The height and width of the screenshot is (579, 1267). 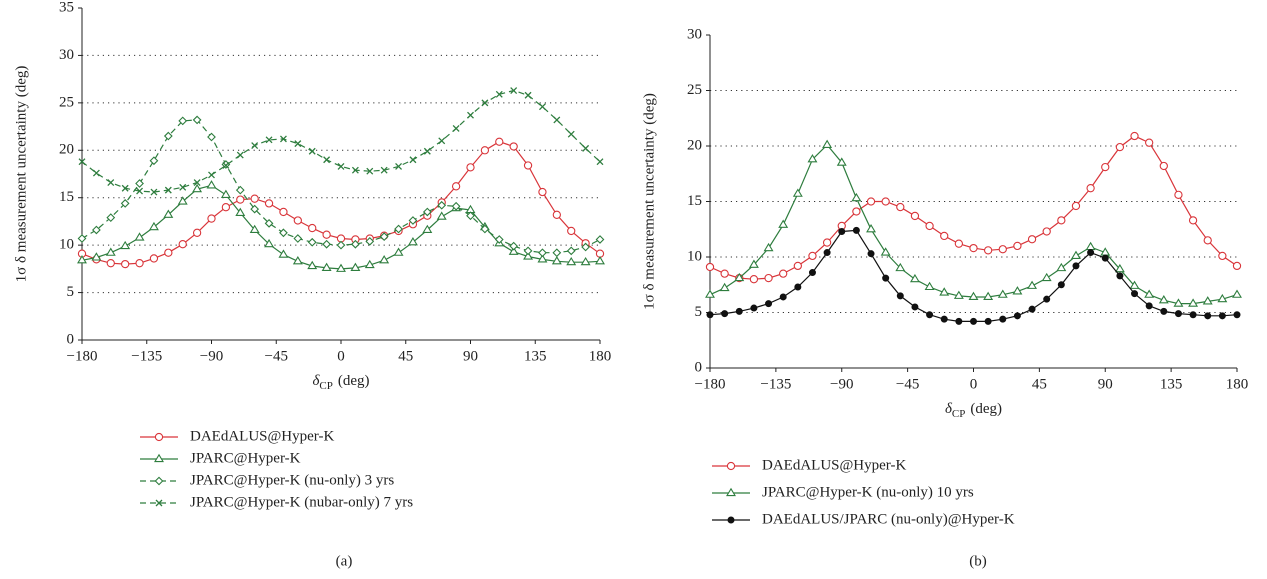 I want to click on x-tick-label: 45, so click(x=405, y=356).